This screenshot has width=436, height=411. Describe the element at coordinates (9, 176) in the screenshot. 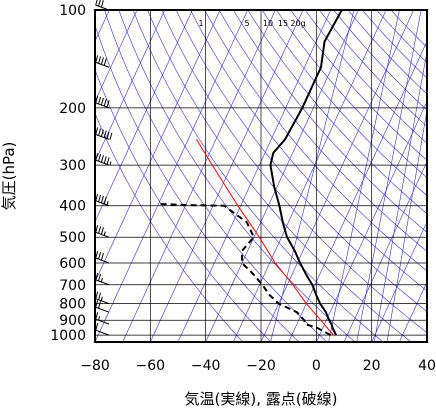

I see `y-axis-title: 気圧(hPa)` at that location.